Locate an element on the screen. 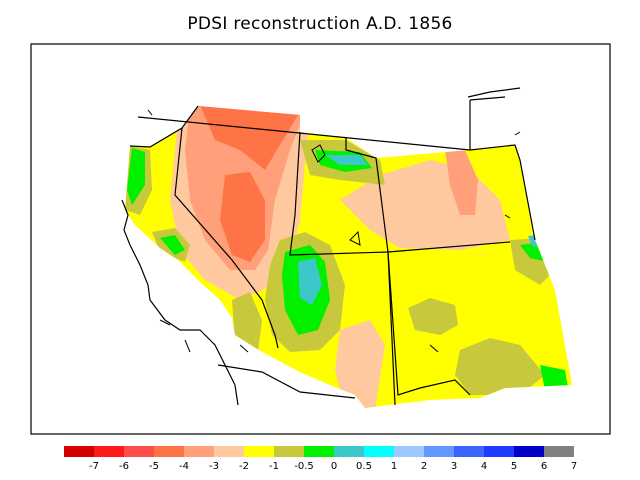  map-title: PDSI reconstruction A.D. 1856 is located at coordinates (320, 24).